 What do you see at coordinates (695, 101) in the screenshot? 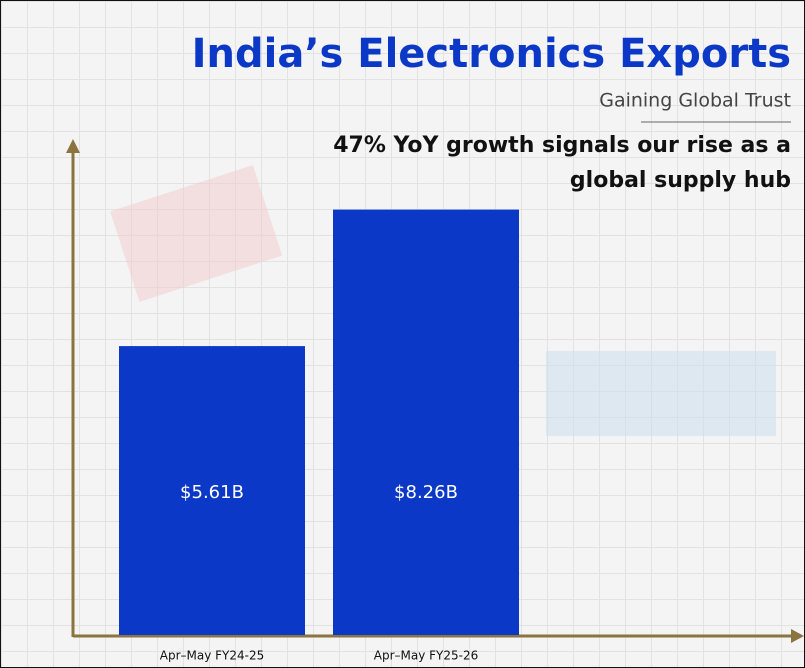
I see `chart-subtitle: Gaining Global Trust` at bounding box center [695, 101].